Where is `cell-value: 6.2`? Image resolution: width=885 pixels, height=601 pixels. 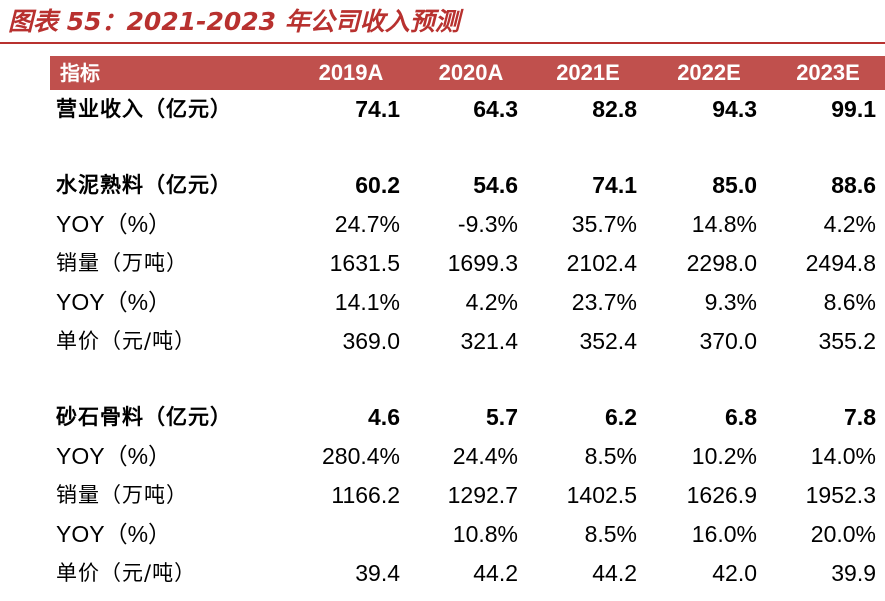
cell-value: 6.2 is located at coordinates (621, 417).